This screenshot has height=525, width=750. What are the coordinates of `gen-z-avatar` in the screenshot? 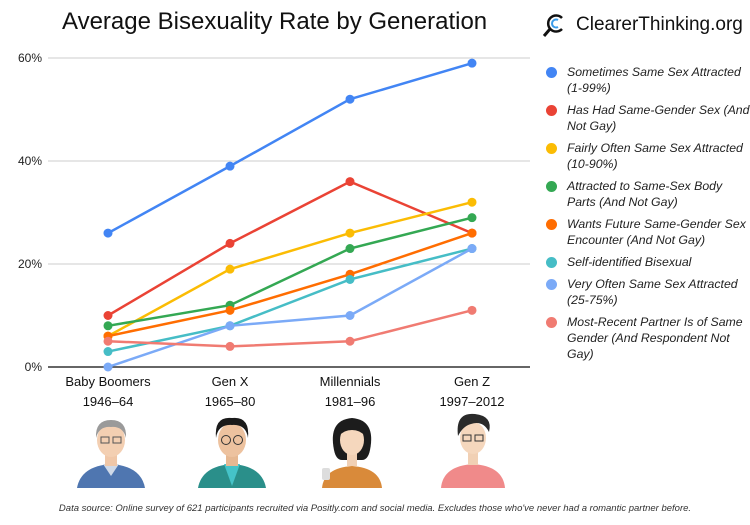 It's located at (473, 450).